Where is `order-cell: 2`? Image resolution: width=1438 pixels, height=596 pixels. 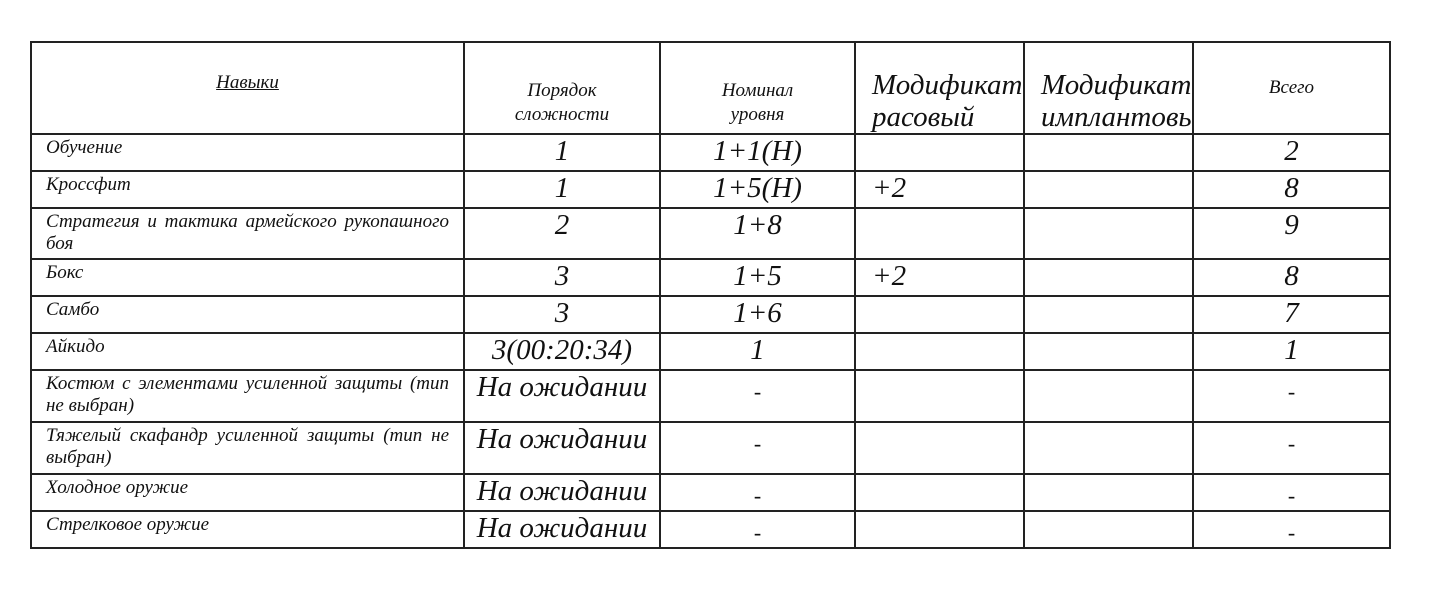 order-cell: 2 is located at coordinates (562, 233).